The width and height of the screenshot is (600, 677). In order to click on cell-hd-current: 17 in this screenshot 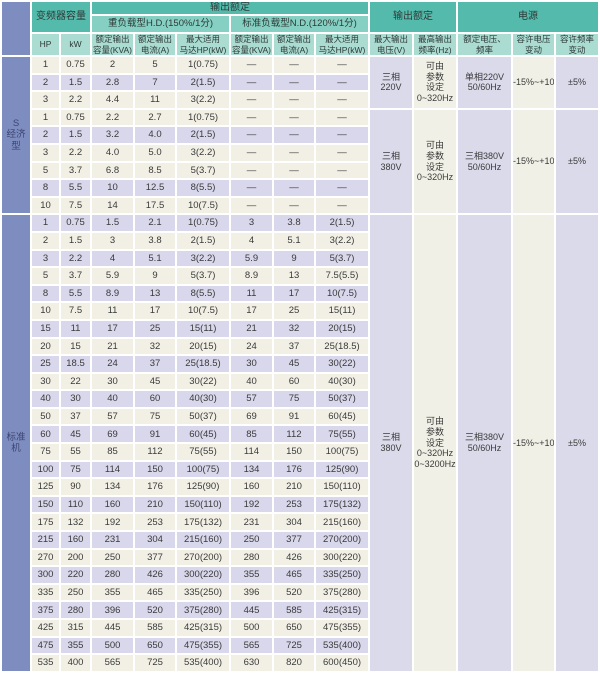, I will do `click(155, 311)`.